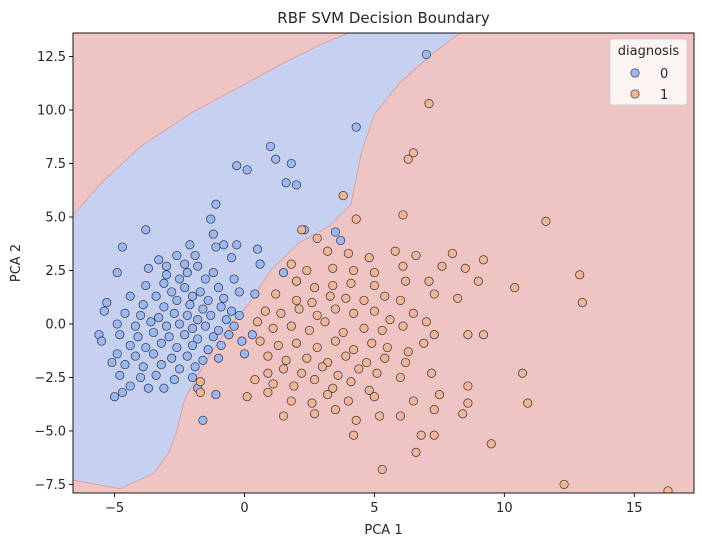  Describe the element at coordinates (55, 271) in the screenshot. I see `y-tick-label: 2.5` at that location.